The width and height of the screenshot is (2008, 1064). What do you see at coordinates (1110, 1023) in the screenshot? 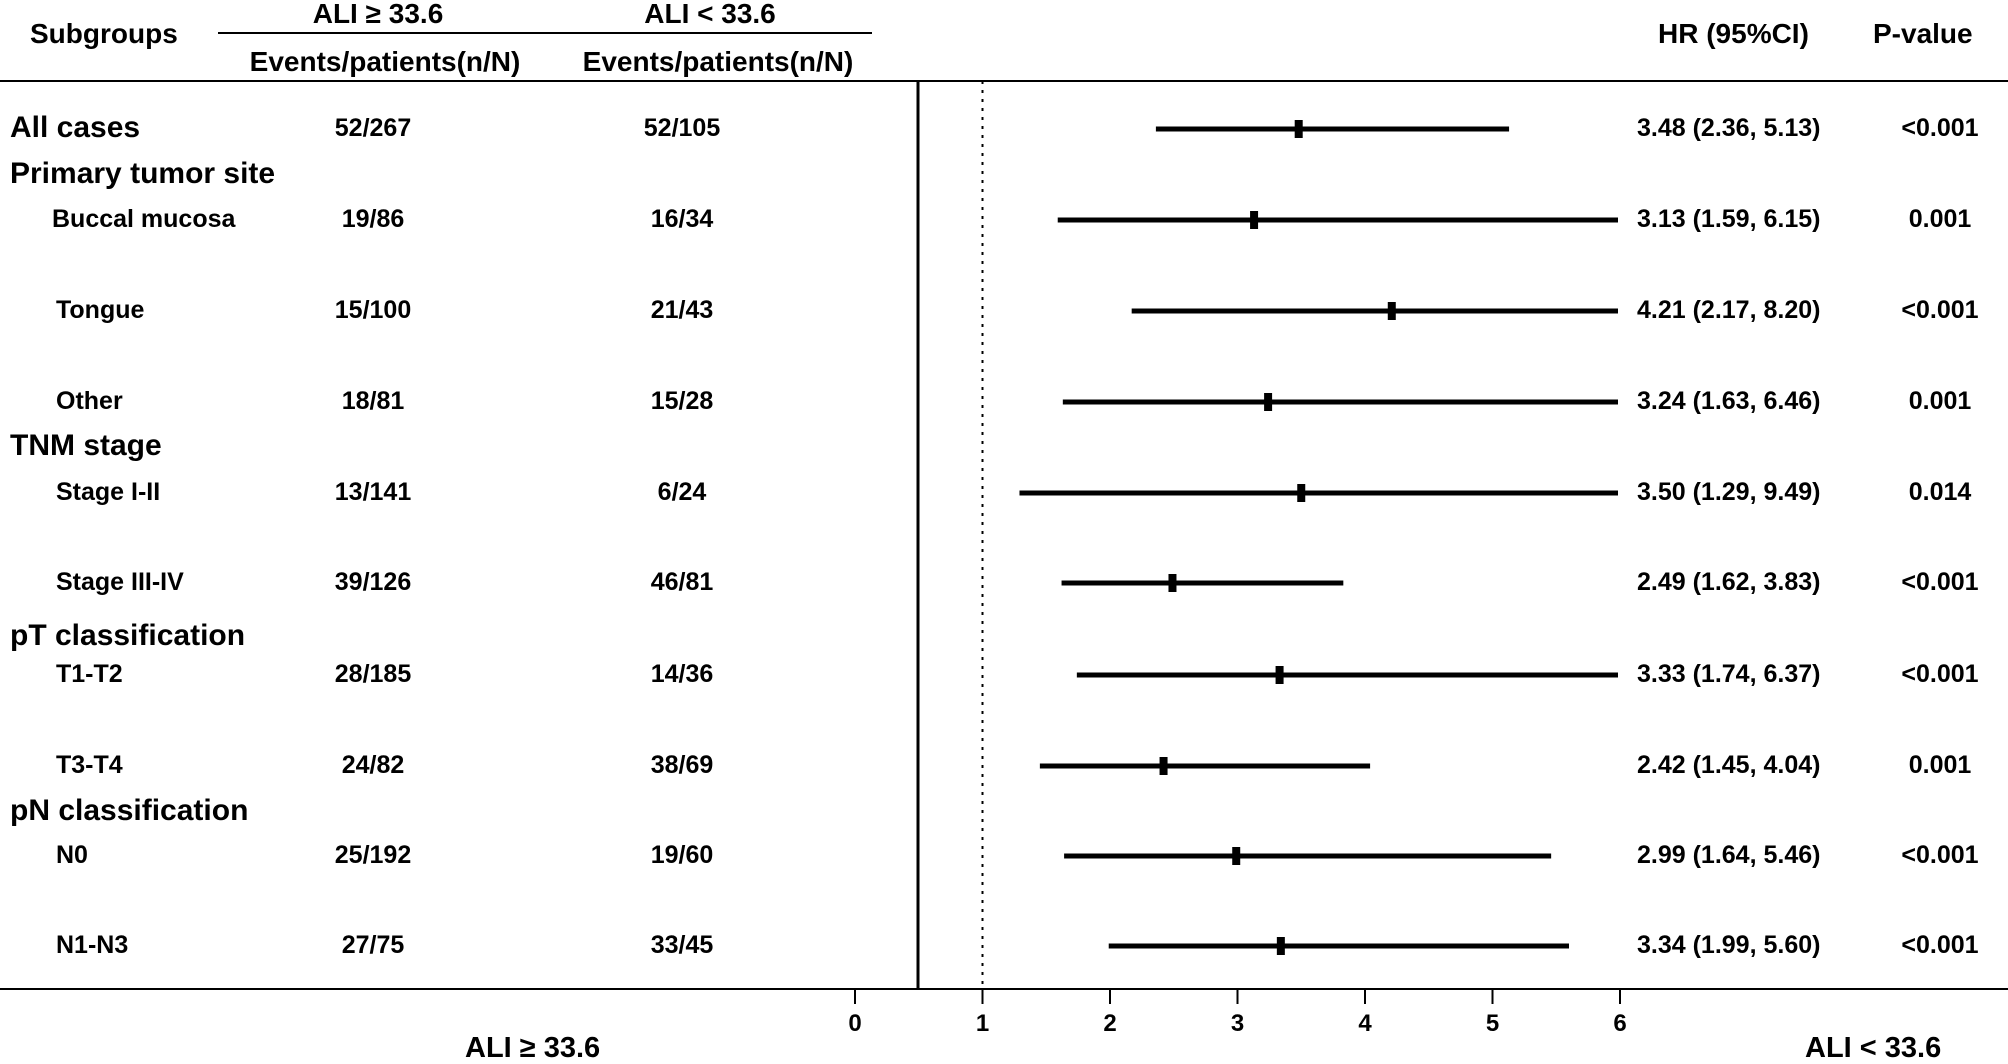
I see `x-tick-label: 2` at bounding box center [1110, 1023].